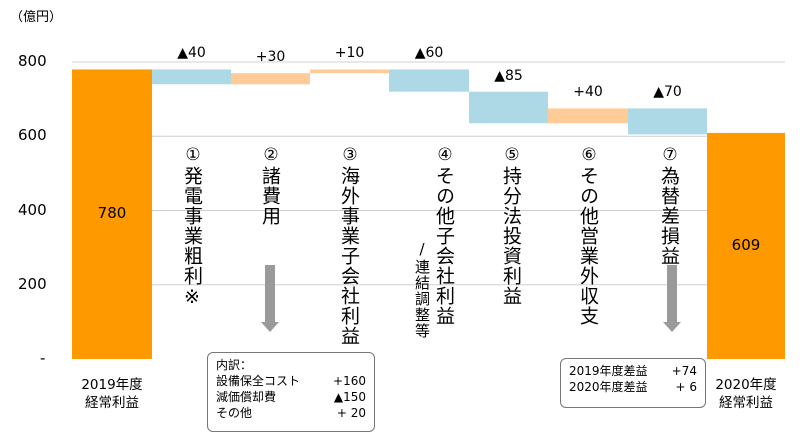 Image resolution: width=800 pixels, height=447 pixels. Describe the element at coordinates (422, 289) in the screenshot. I see `step-sublabel: /連結調整等` at that location.